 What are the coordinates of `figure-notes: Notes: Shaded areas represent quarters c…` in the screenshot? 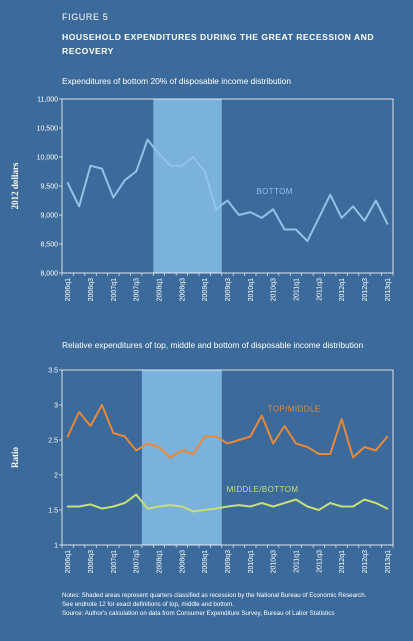 It's located at (234, 605).